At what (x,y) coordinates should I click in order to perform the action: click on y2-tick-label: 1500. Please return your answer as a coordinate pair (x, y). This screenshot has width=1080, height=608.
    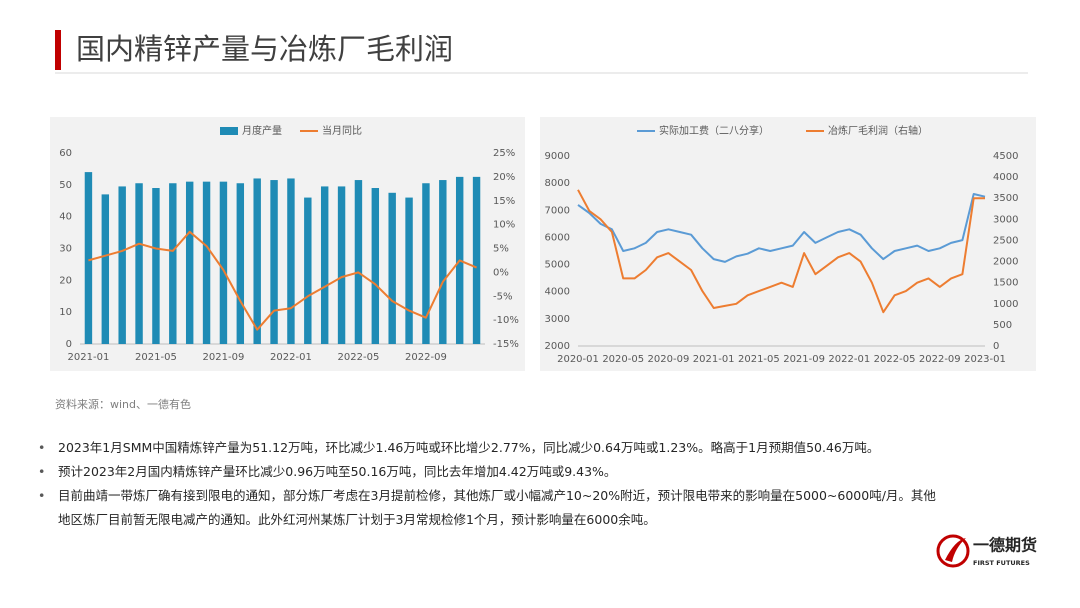
    Looking at the image, I should click on (1005, 283).